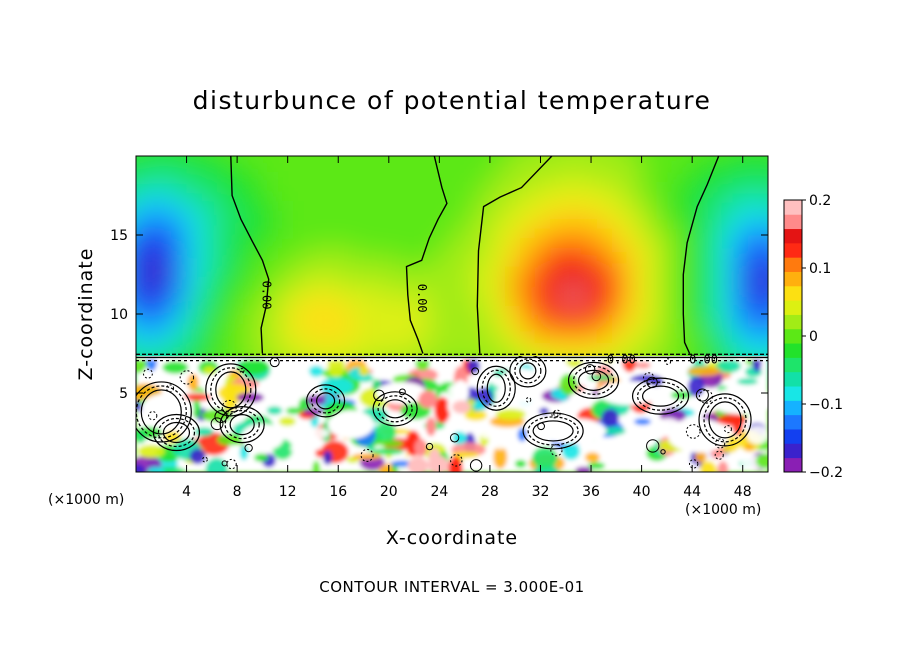  Describe the element at coordinates (703, 359) in the screenshot. I see `contour-label-4: 0.00` at that location.